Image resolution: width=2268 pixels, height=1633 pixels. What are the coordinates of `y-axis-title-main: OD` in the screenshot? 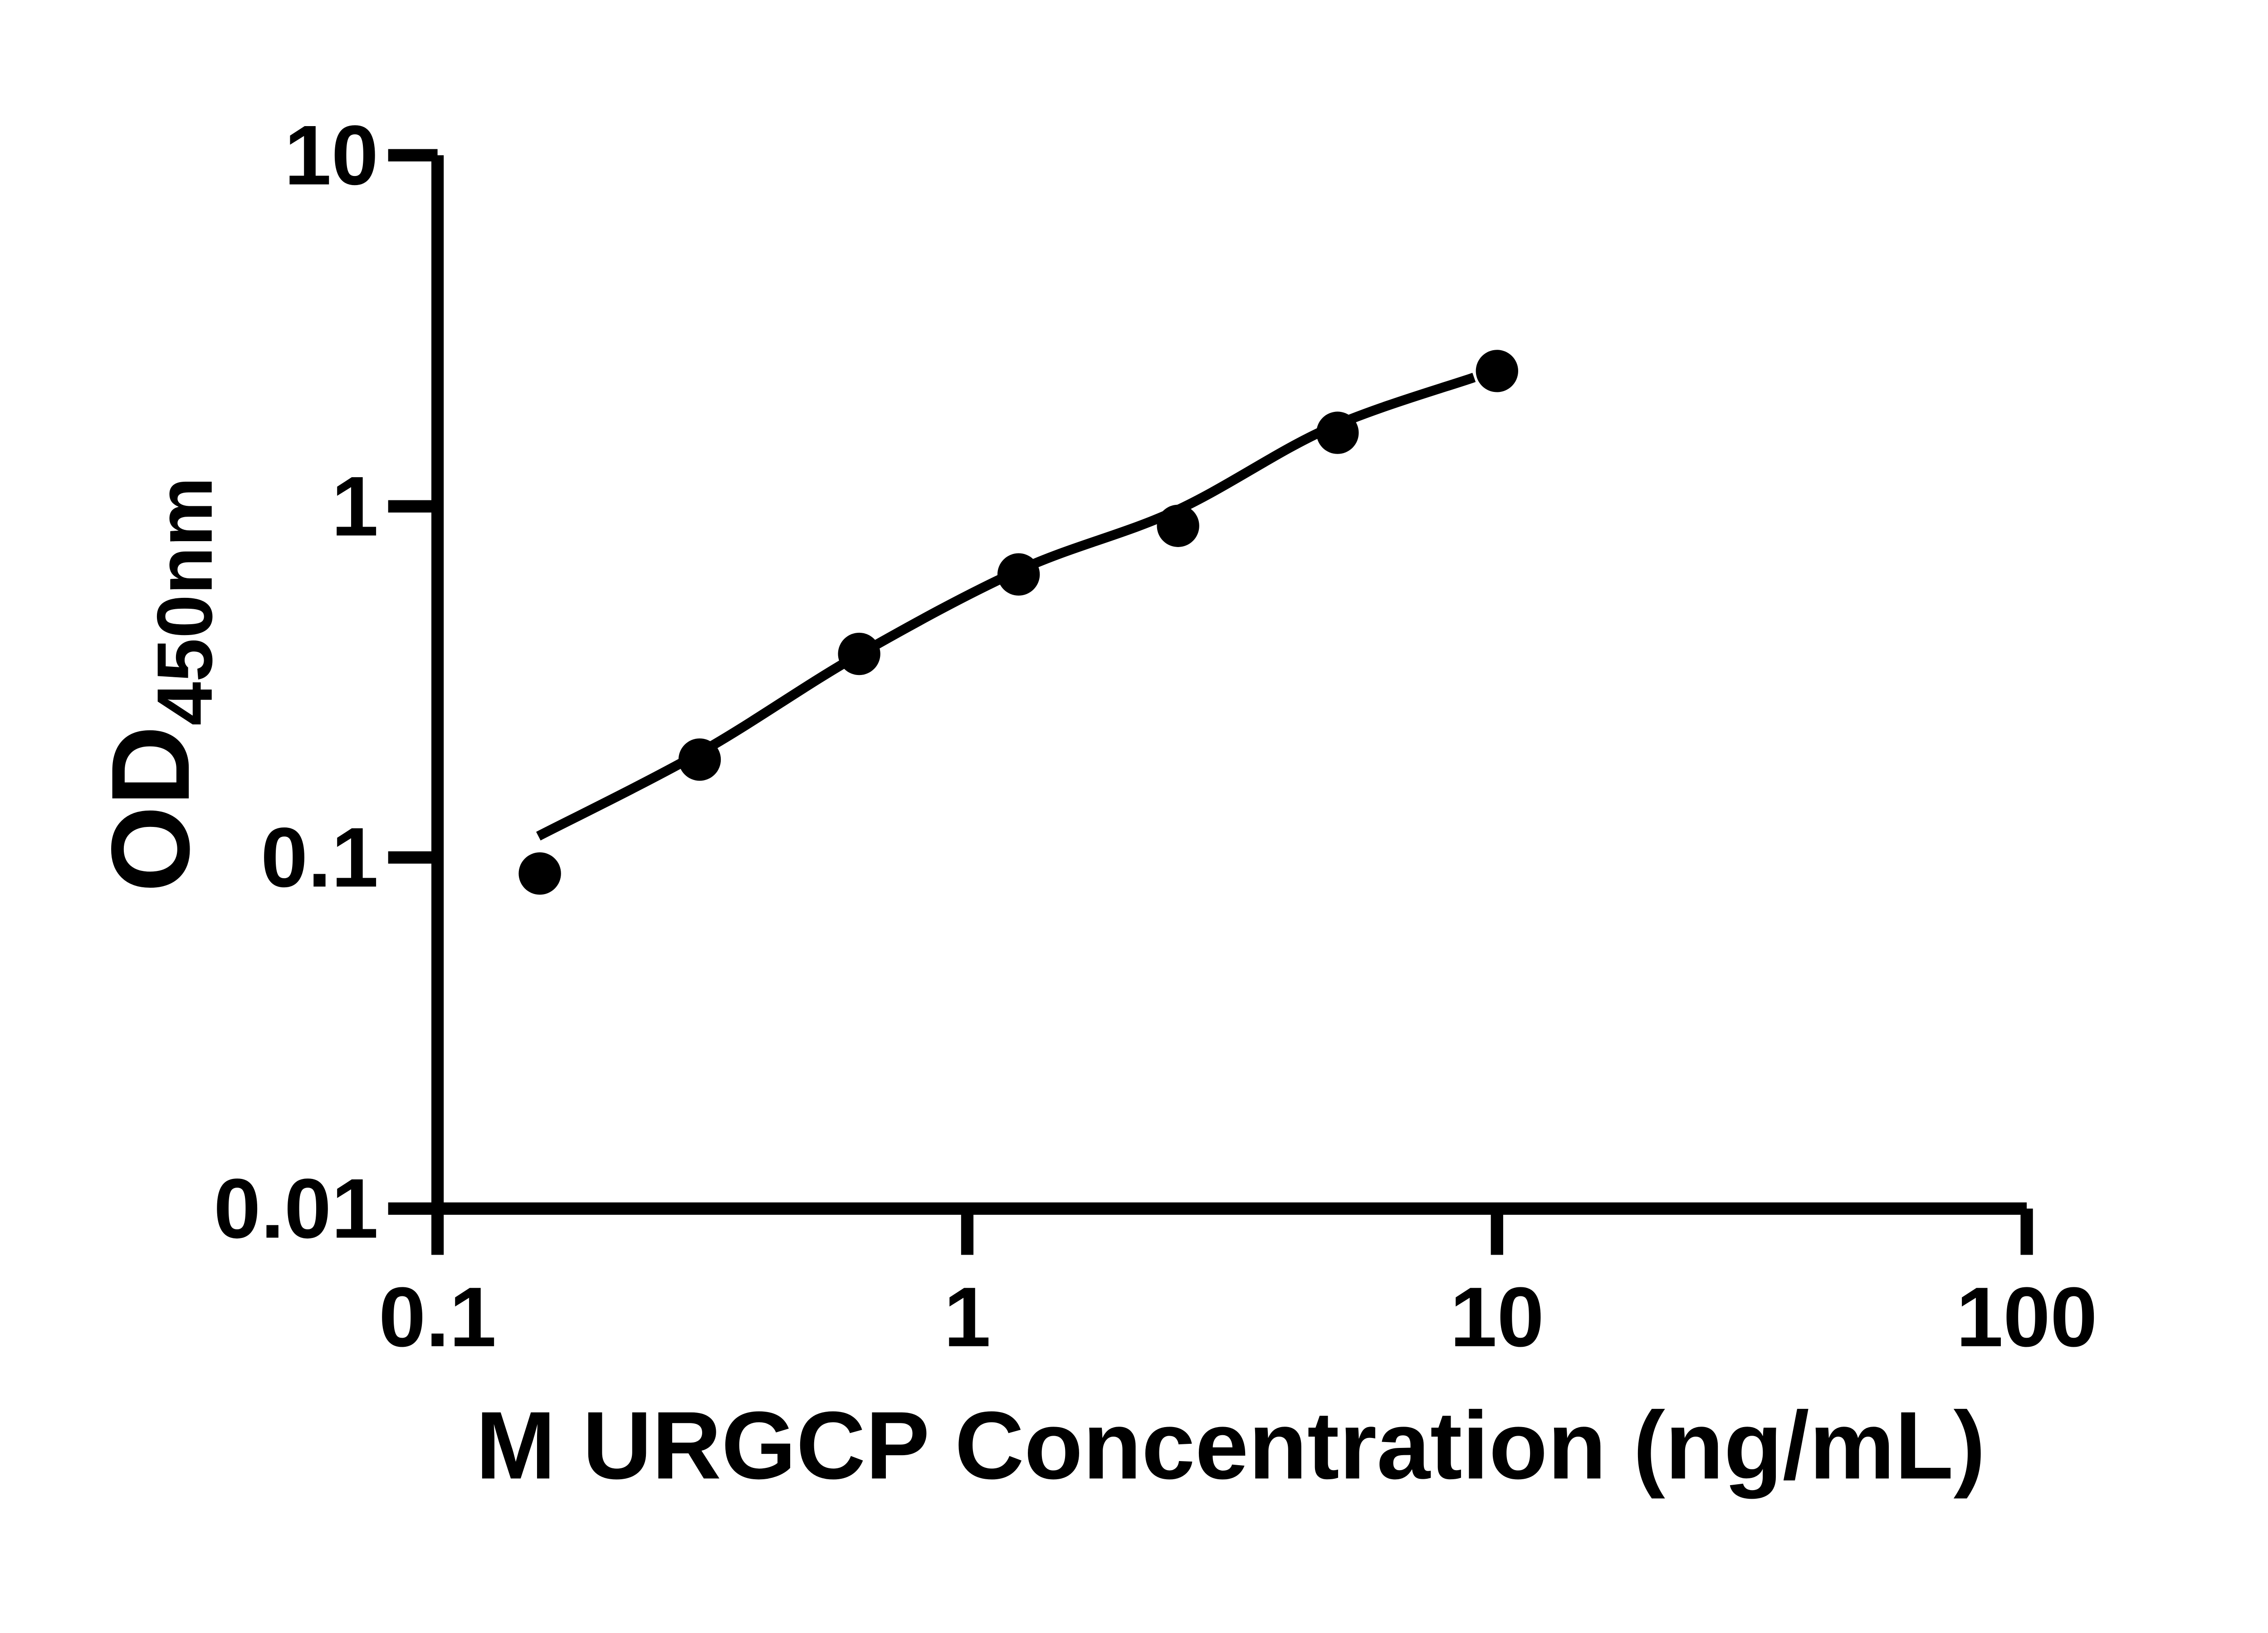 It's located at (150, 809).